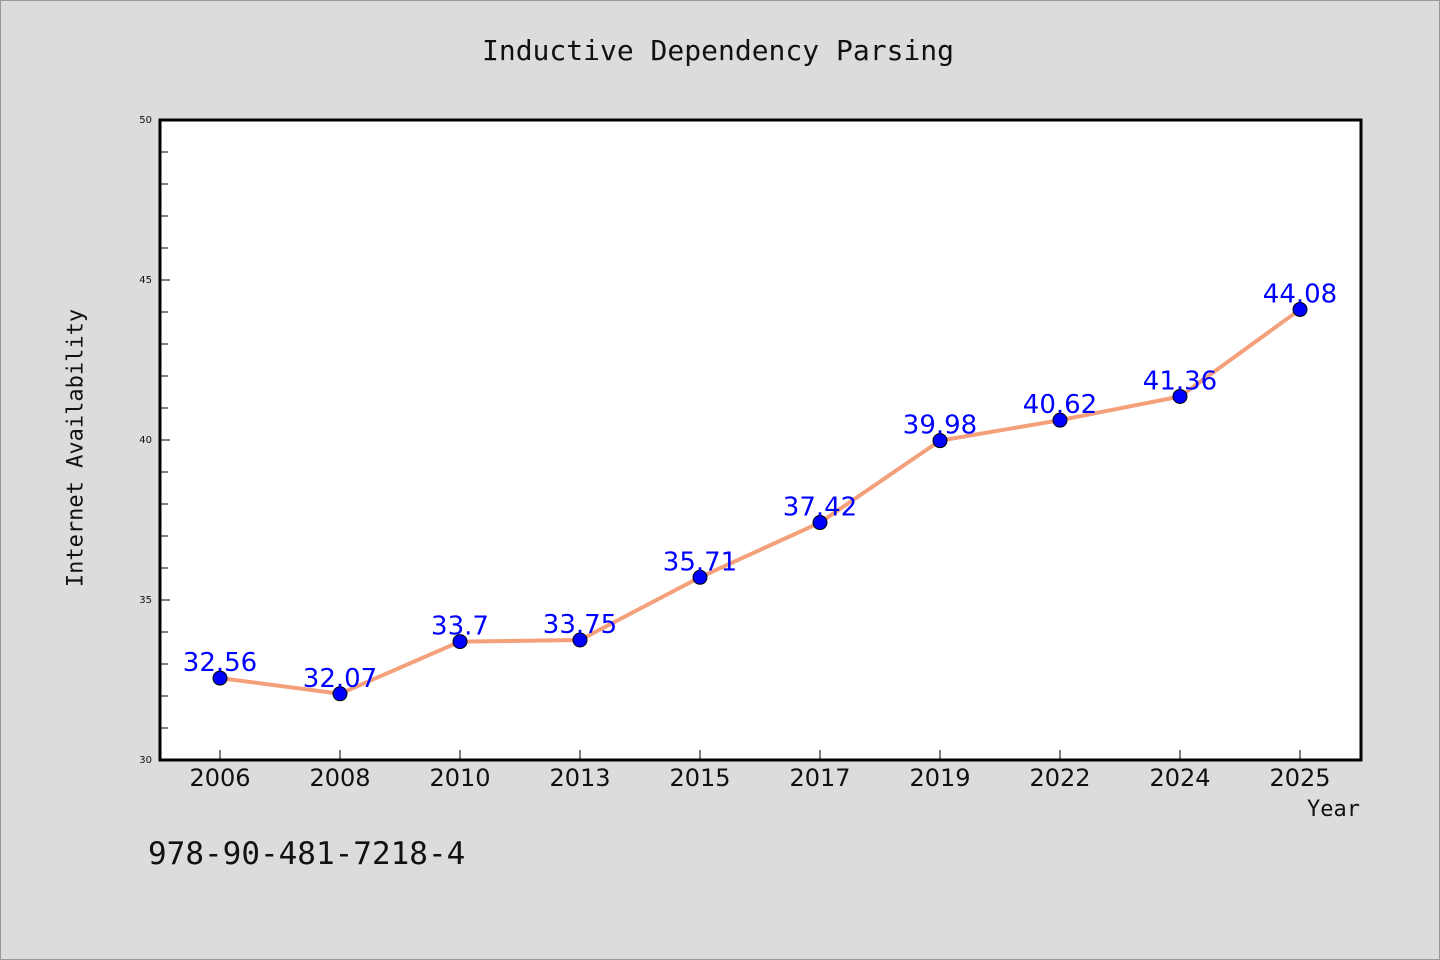  What do you see at coordinates (1180, 381) in the screenshot?
I see `data-label: 41.36` at bounding box center [1180, 381].